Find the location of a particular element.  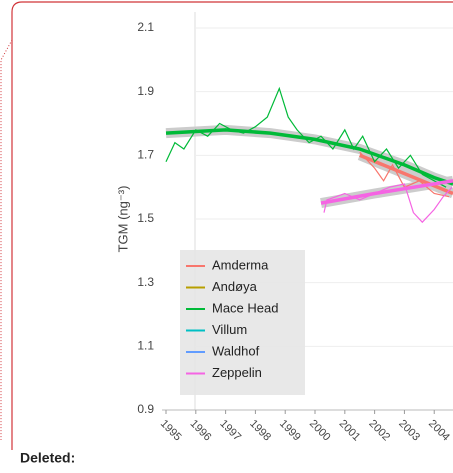

legend-label: Mace Head is located at coordinates (245, 307).